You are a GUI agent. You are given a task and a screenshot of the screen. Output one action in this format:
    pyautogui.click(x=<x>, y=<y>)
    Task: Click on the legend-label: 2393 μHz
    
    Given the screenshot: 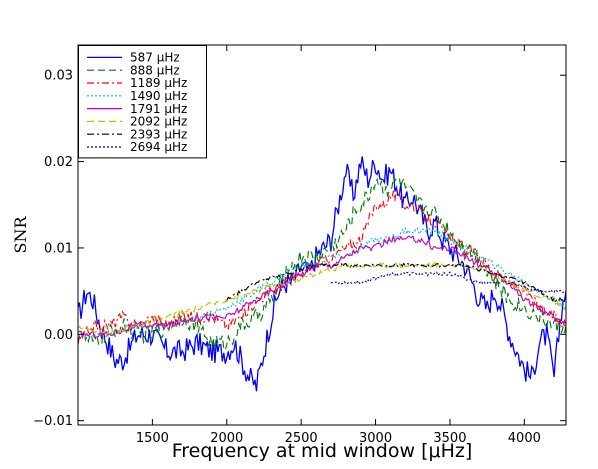 What is the action you would take?
    pyautogui.click(x=158, y=134)
    